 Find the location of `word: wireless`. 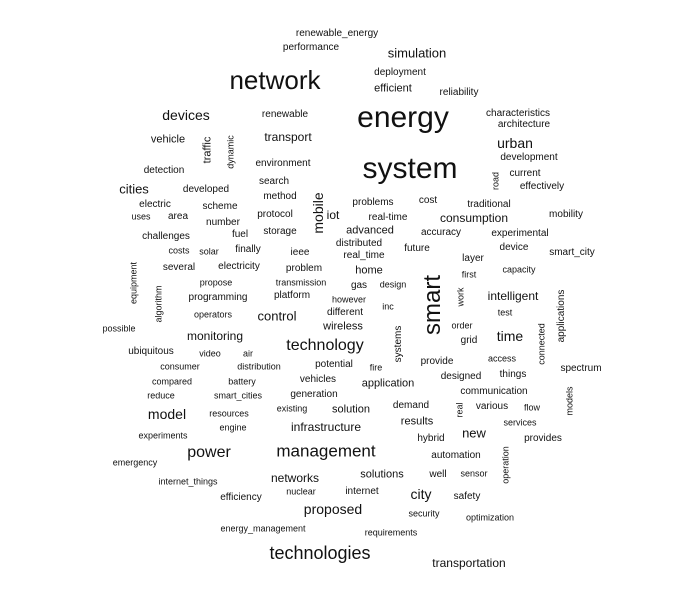

word: wireless is located at coordinates (343, 326).